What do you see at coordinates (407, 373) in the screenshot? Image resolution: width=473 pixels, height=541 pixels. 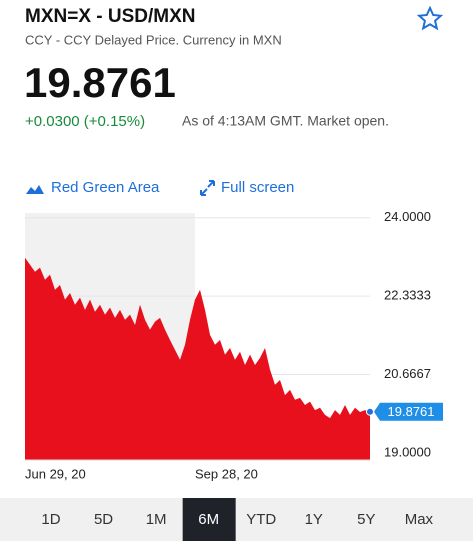 I see `y-tick-label: 20.6667` at bounding box center [407, 373].